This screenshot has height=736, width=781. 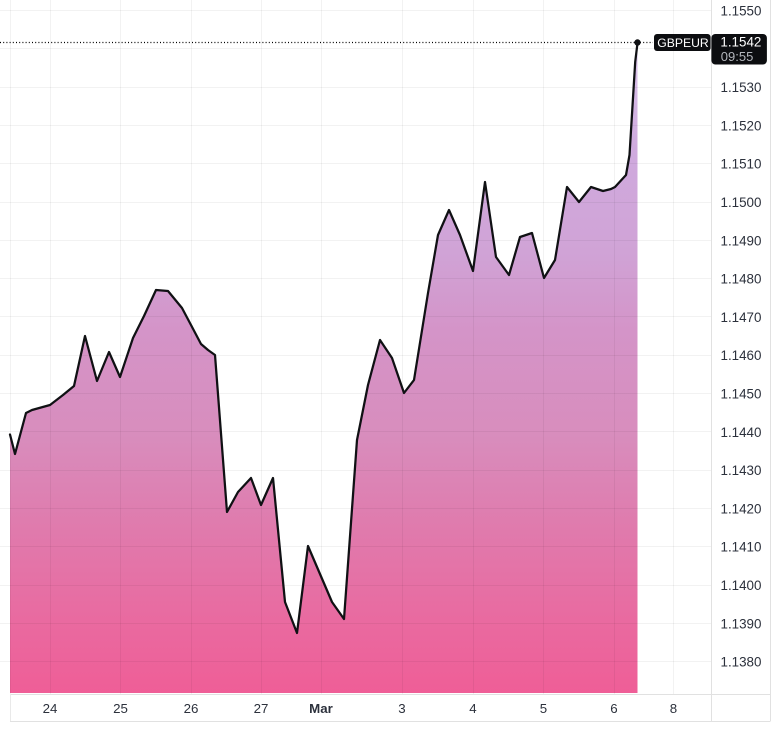 I want to click on svg-text: 4, so click(x=472, y=708).